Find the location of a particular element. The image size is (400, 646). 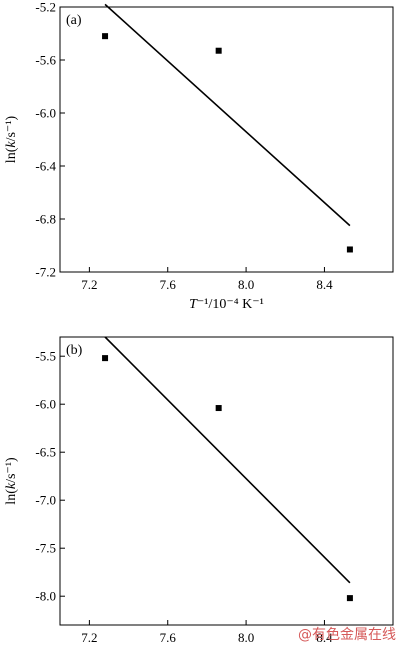

y-tick-label-0-2: -6.0 is located at coordinates (45, 113).